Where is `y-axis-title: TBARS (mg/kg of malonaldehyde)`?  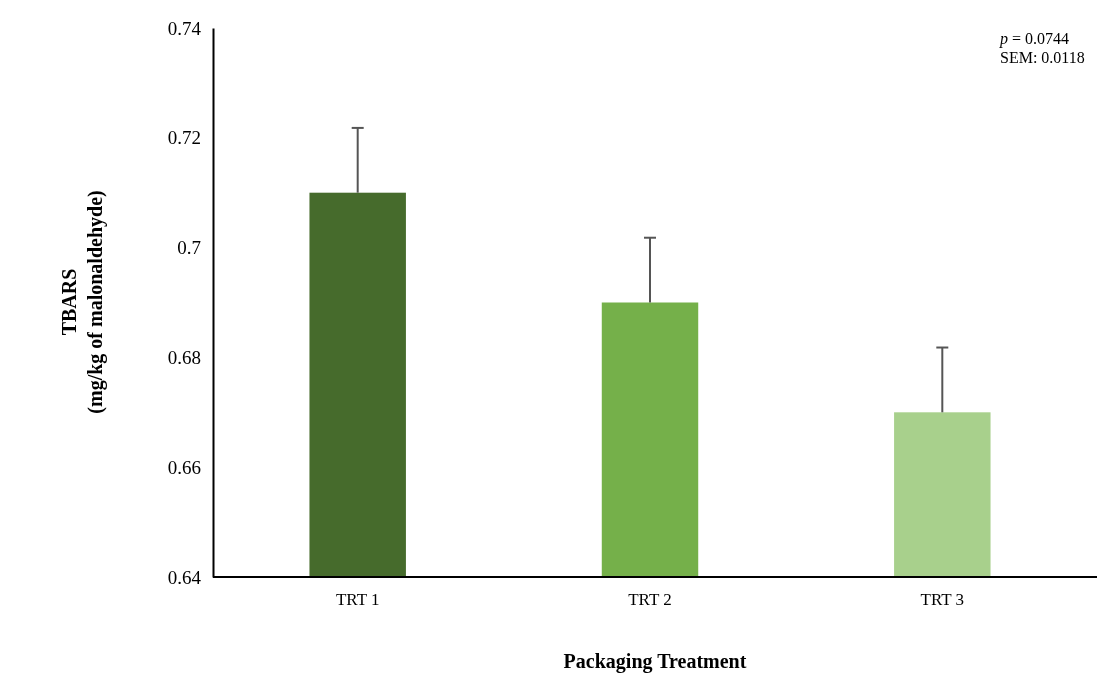 y-axis-title: TBARS (mg/kg of malonaldehyde) is located at coordinates (82, 302).